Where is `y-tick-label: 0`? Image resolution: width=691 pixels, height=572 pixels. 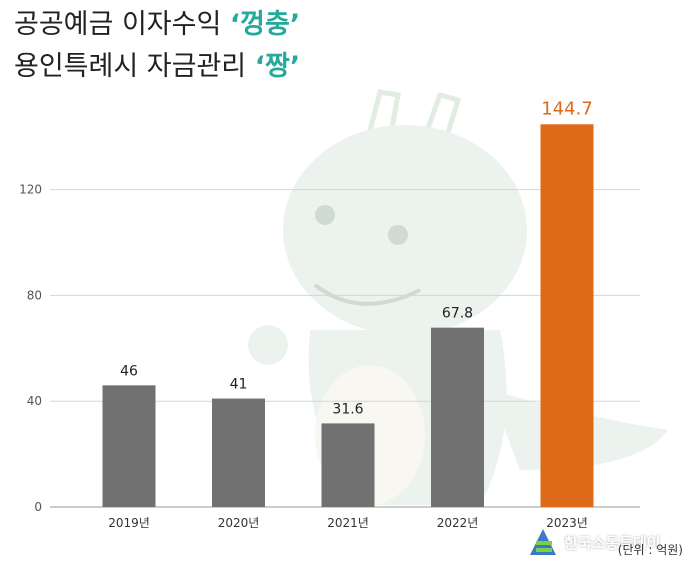 y-tick-label: 0 is located at coordinates (38, 507).